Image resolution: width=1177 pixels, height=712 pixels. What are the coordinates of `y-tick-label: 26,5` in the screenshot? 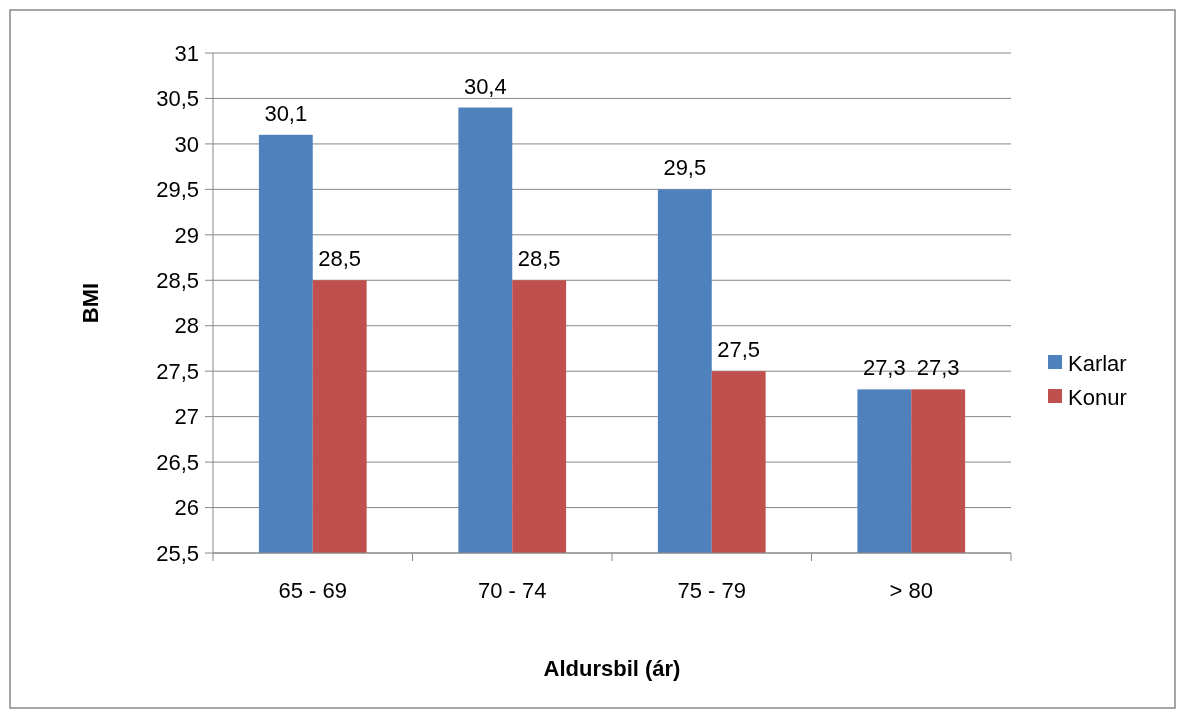 It's located at (177, 462).